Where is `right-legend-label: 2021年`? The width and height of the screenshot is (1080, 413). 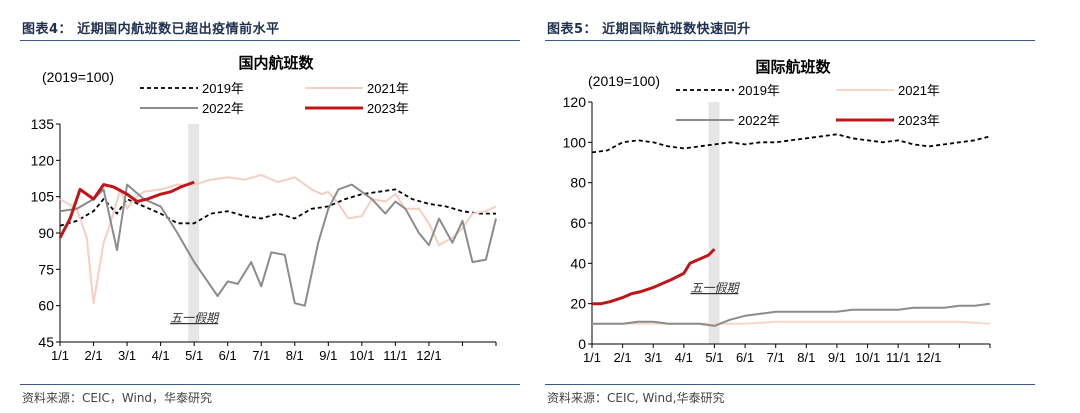 right-legend-label: 2021年 is located at coordinates (919, 90).